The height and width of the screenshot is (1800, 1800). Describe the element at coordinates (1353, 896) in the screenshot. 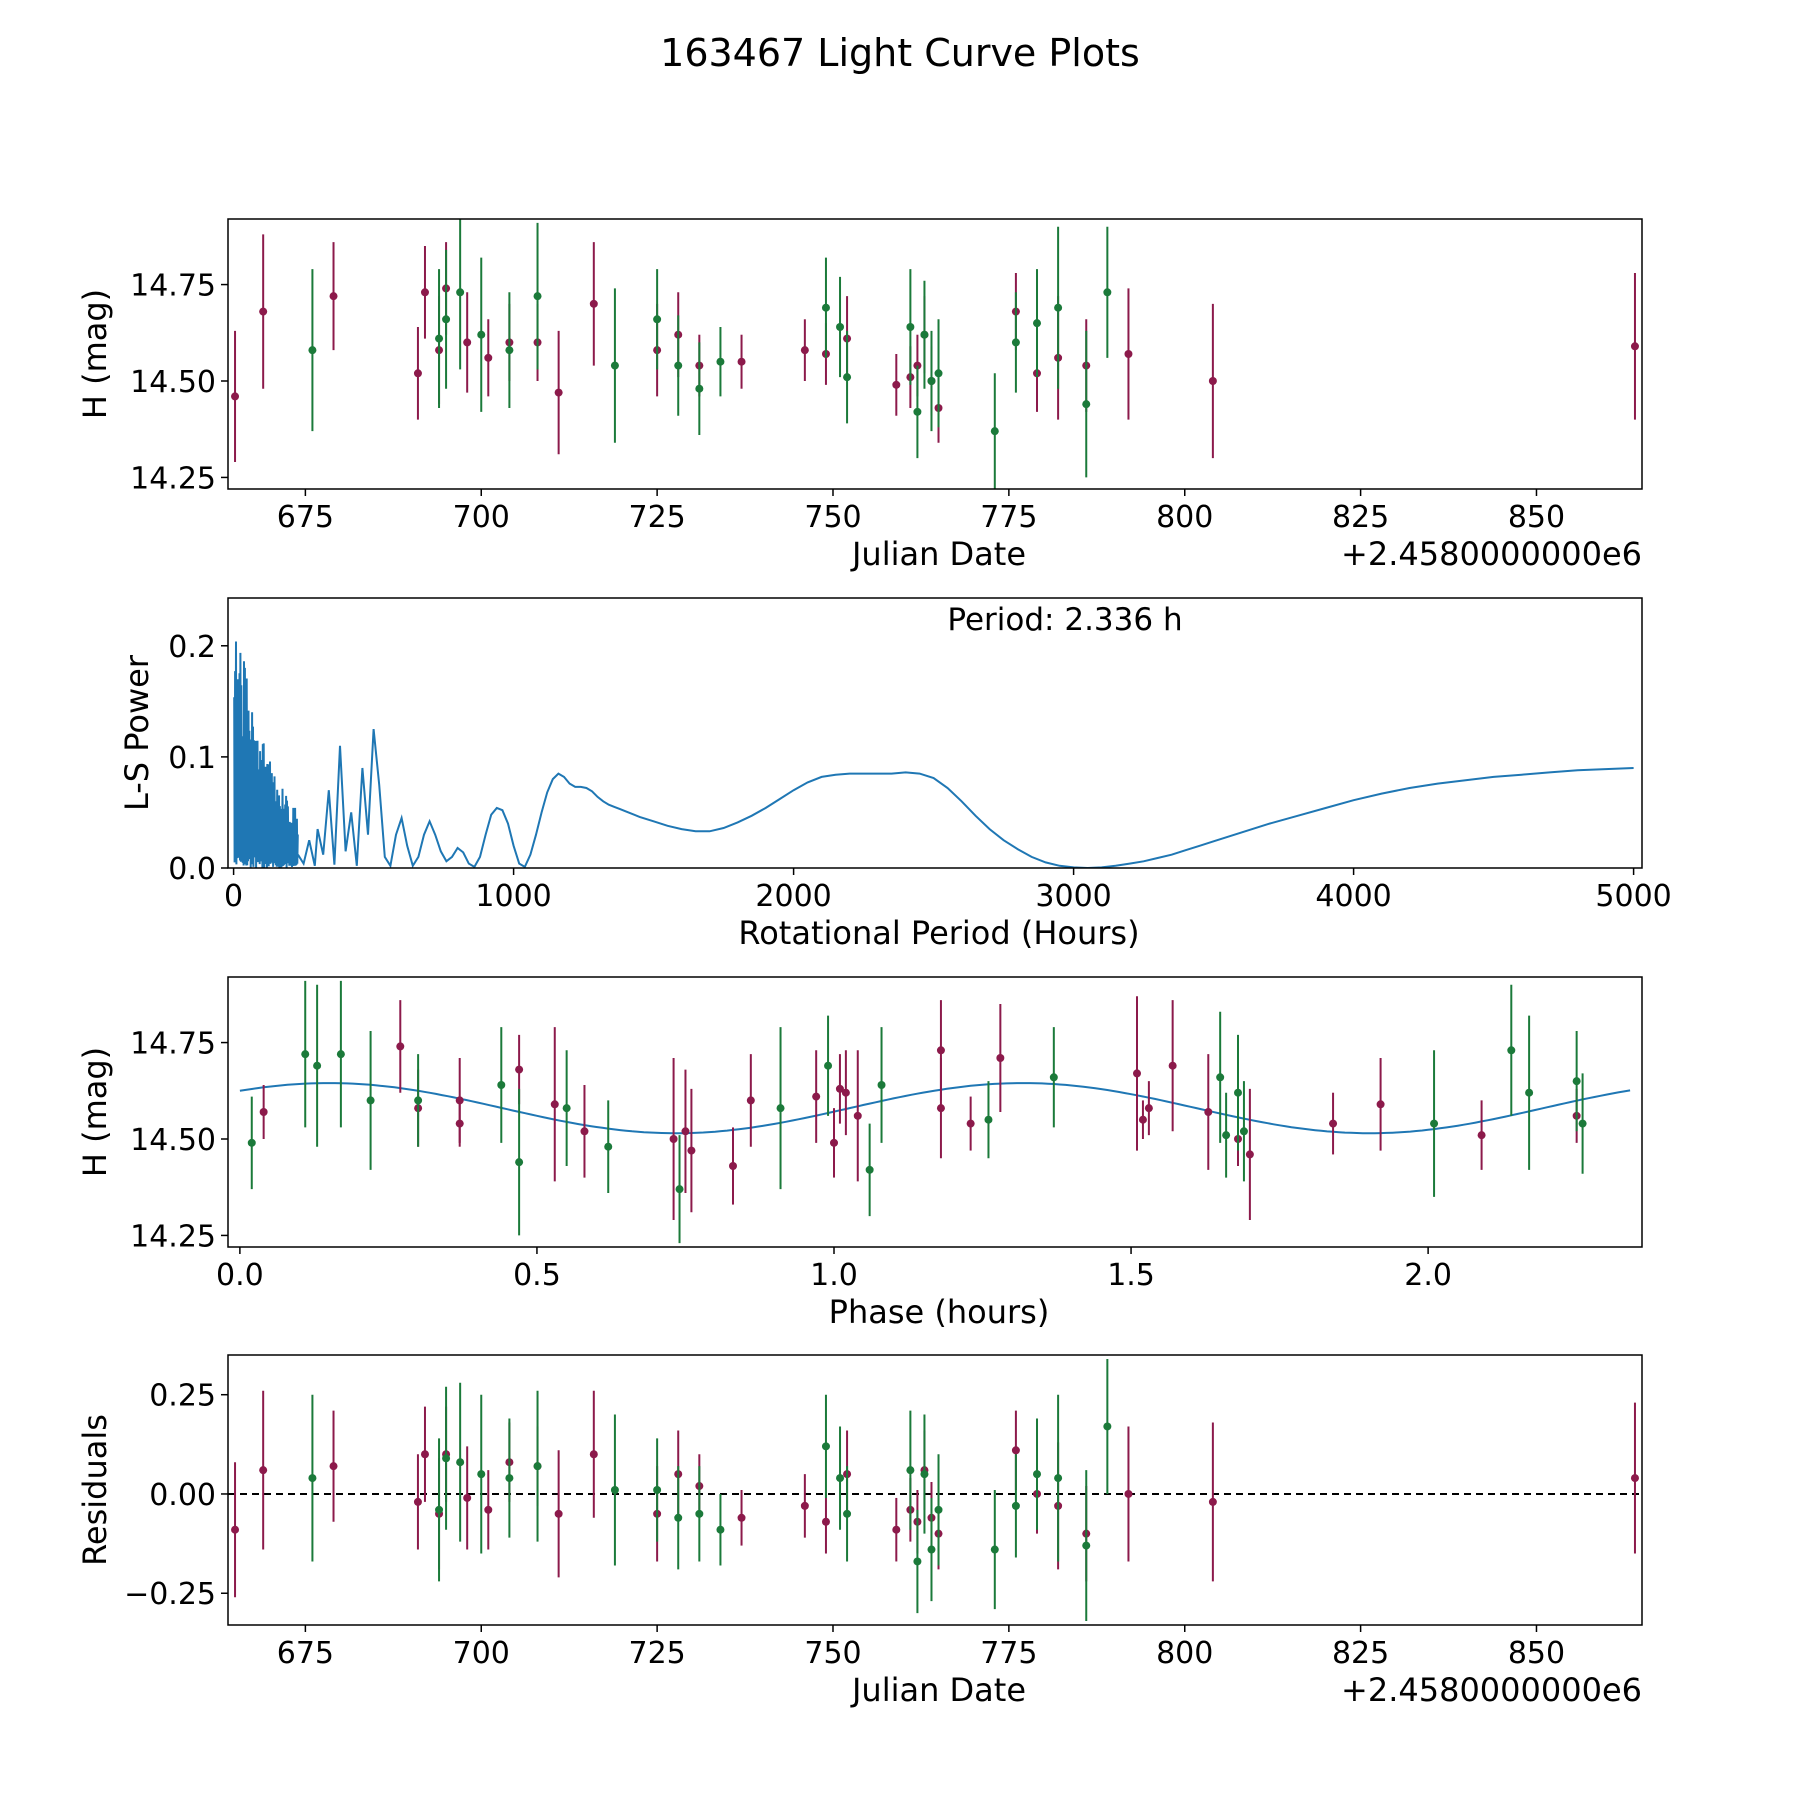

I see `x-tick-label: 4000` at that location.